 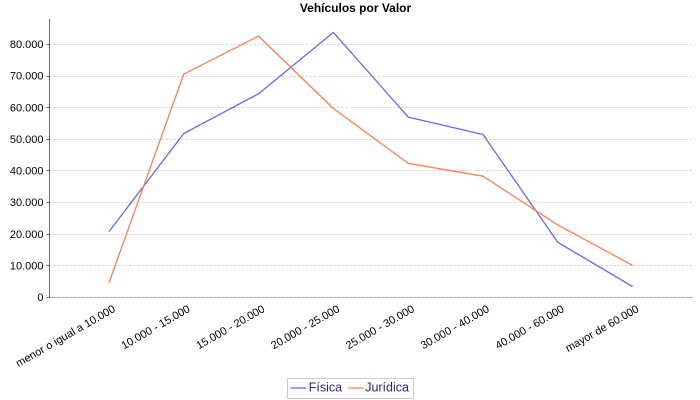 What do you see at coordinates (27, 45) in the screenshot?
I see `svg-text: 80.000` at bounding box center [27, 45].